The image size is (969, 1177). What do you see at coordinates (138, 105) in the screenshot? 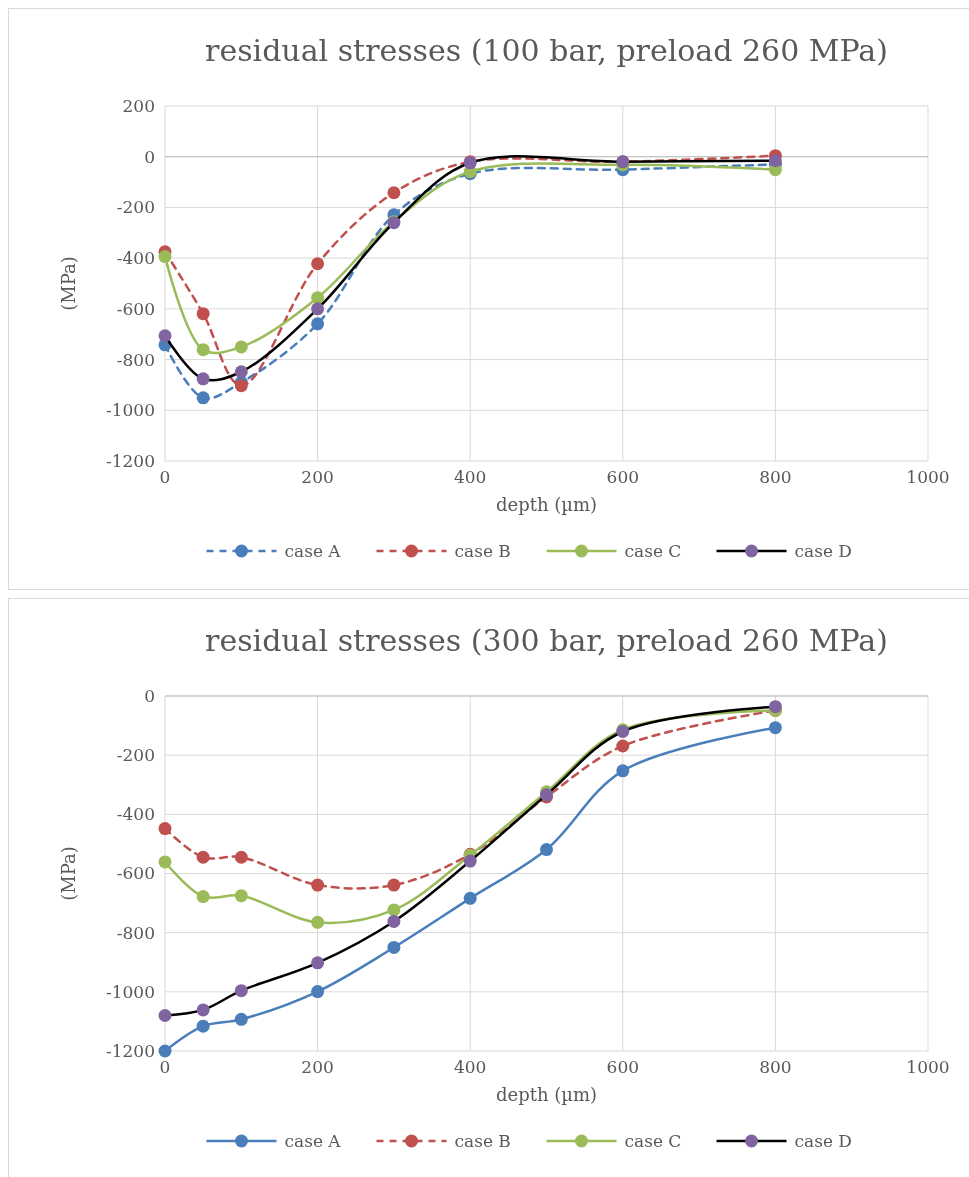
I see `y-tick-label: 200` at bounding box center [138, 105].